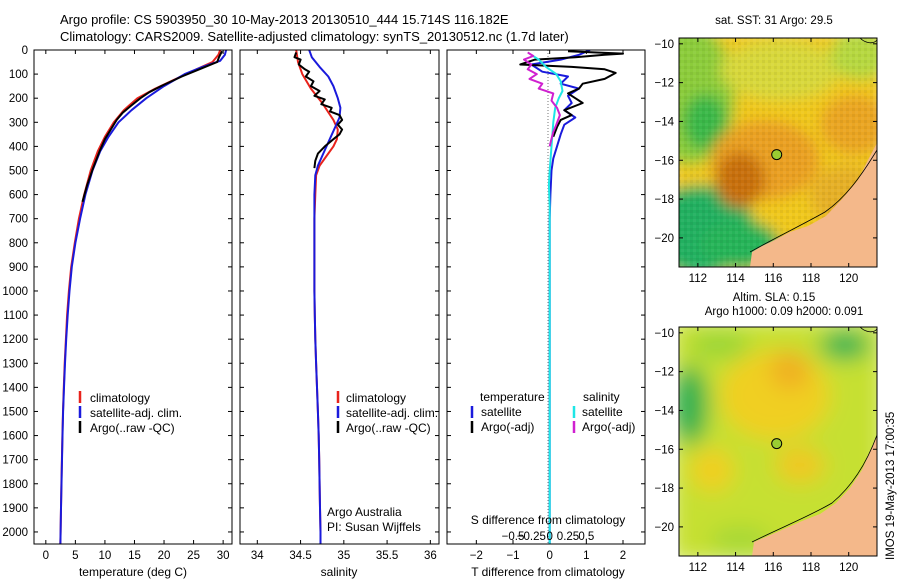 Image resolution: width=900 pixels, height=580 pixels. I want to click on legend-label-climatology: climatology, so click(376, 398).